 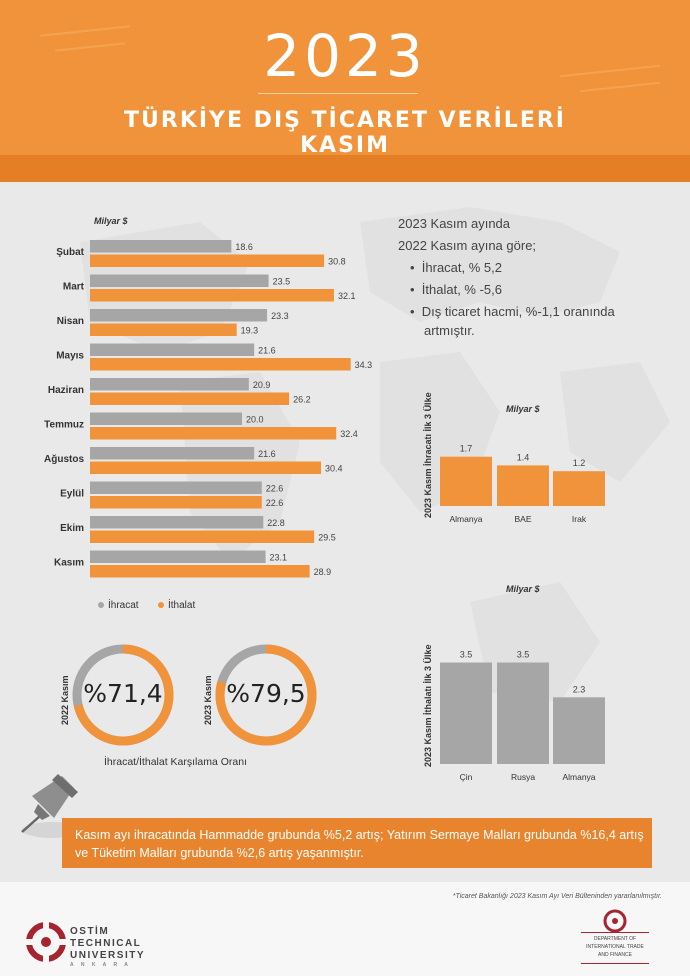 What do you see at coordinates (454, 223) in the screenshot?
I see `summary-line1: 2023 Kasım ayında` at bounding box center [454, 223].